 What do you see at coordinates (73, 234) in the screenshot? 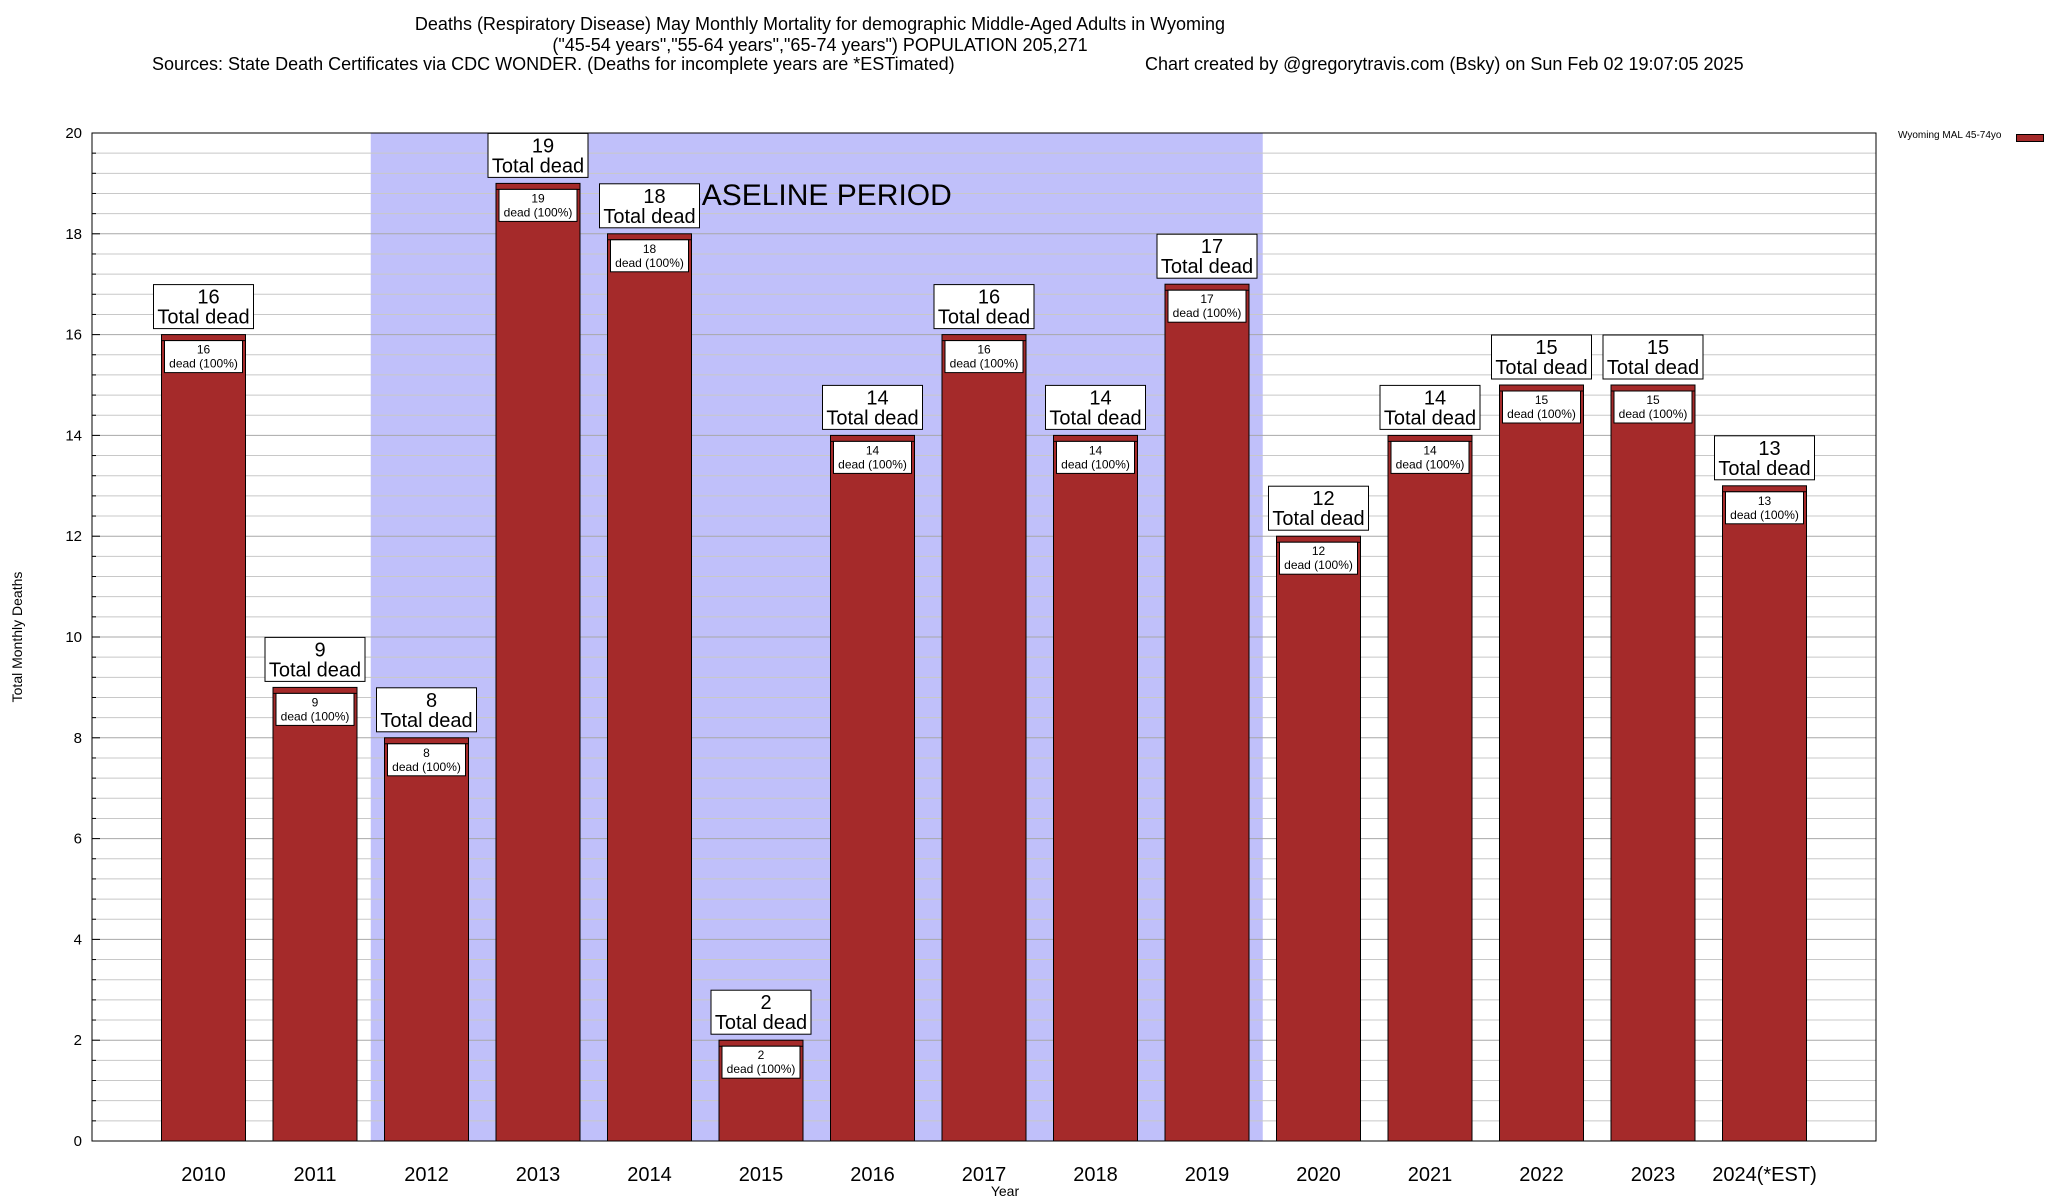
I see `y-tick-label: 18` at bounding box center [73, 234].